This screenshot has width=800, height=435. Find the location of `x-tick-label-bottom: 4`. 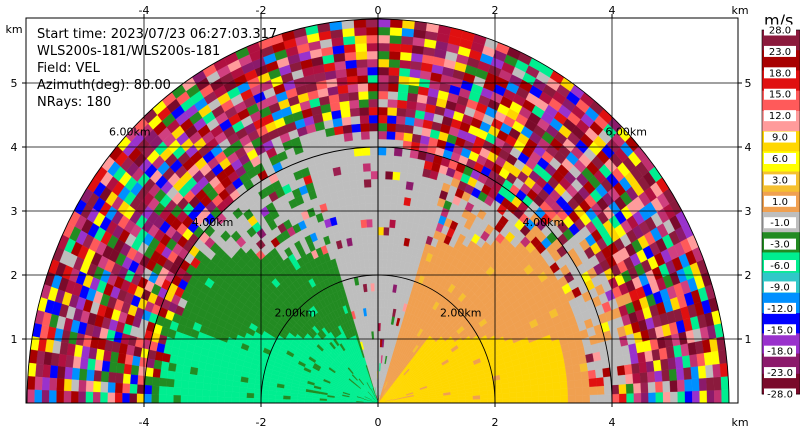

x-tick-label-bottom: 4 is located at coordinates (612, 422).